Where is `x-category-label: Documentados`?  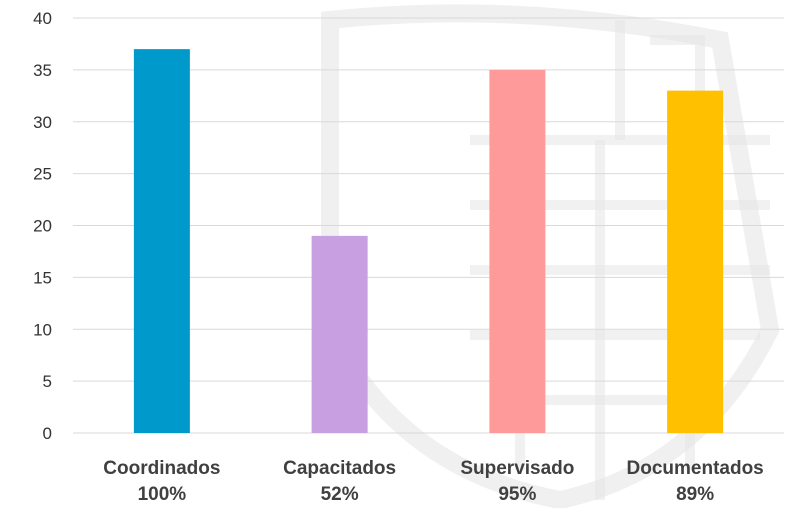 x-category-label: Documentados is located at coordinates (695, 468).